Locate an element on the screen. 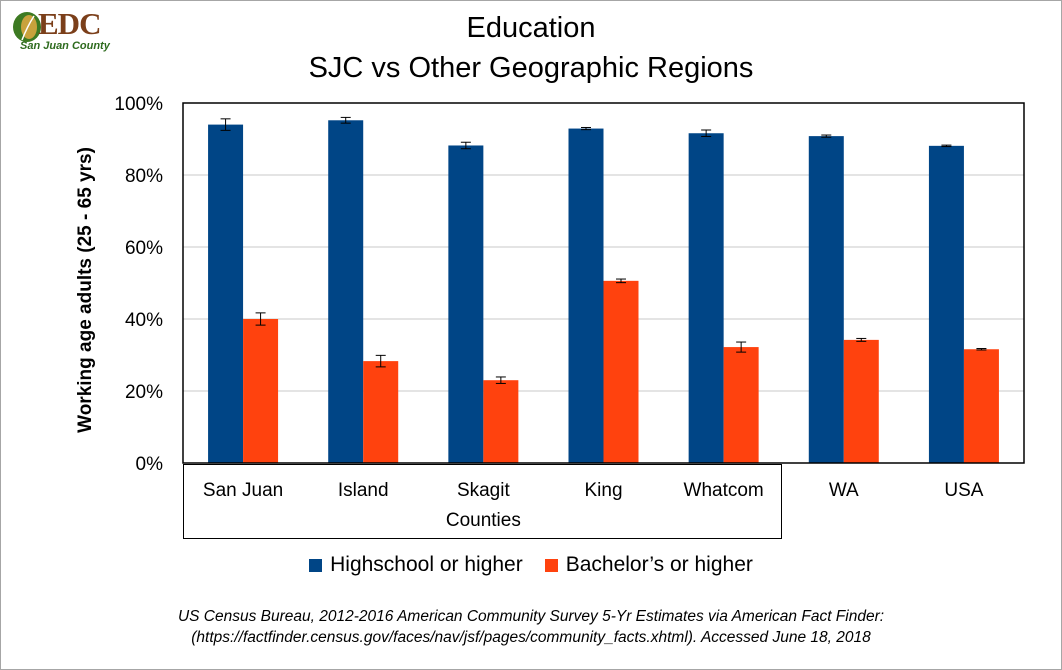 This screenshot has width=1062, height=670. x-tick-label: San Juan is located at coordinates (243, 490).